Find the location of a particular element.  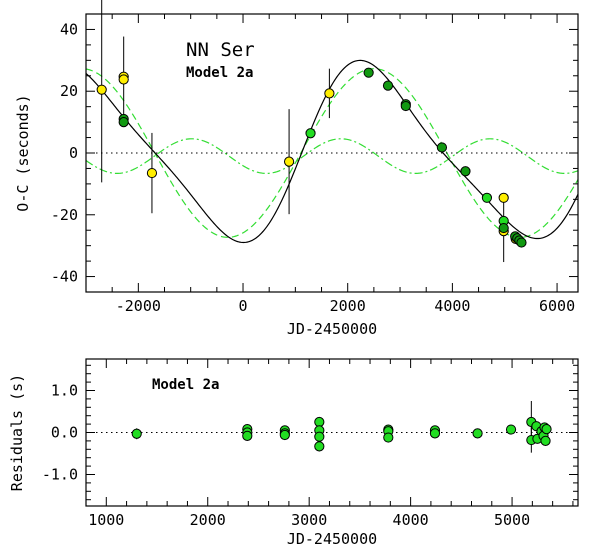

bottom-y-axis-label: Residuals (s) is located at coordinates (17, 432).